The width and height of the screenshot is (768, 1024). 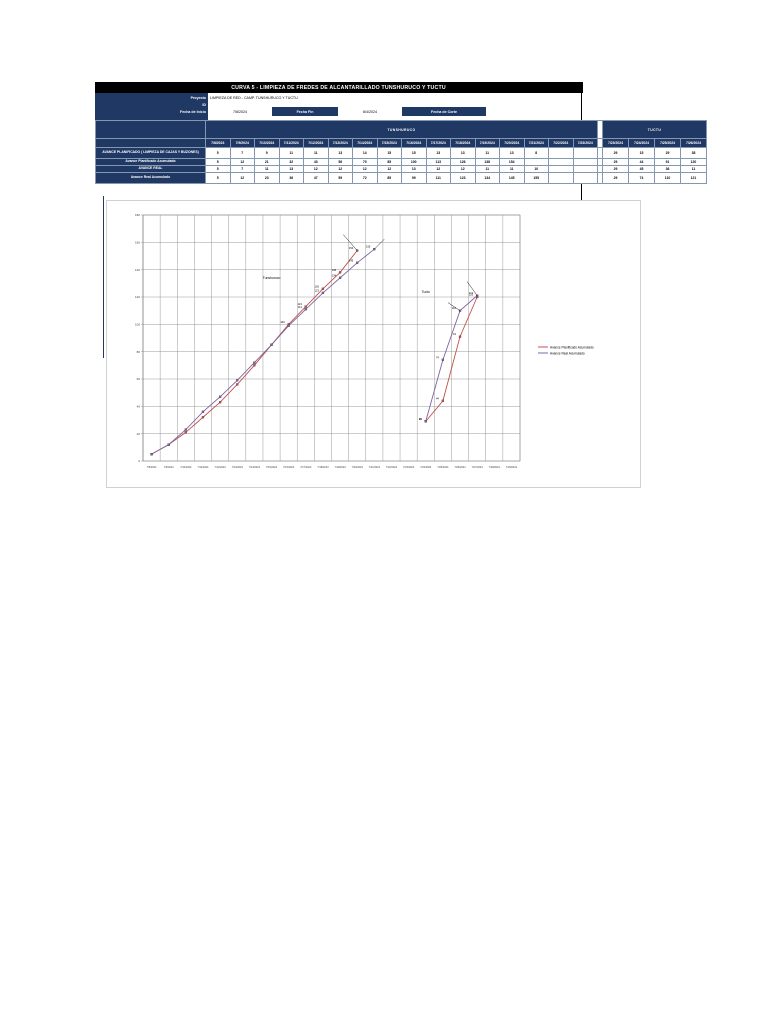 What do you see at coordinates (389, 162) in the screenshot?
I see `cell-tunshuruco-r1-c7: 85` at bounding box center [389, 162].